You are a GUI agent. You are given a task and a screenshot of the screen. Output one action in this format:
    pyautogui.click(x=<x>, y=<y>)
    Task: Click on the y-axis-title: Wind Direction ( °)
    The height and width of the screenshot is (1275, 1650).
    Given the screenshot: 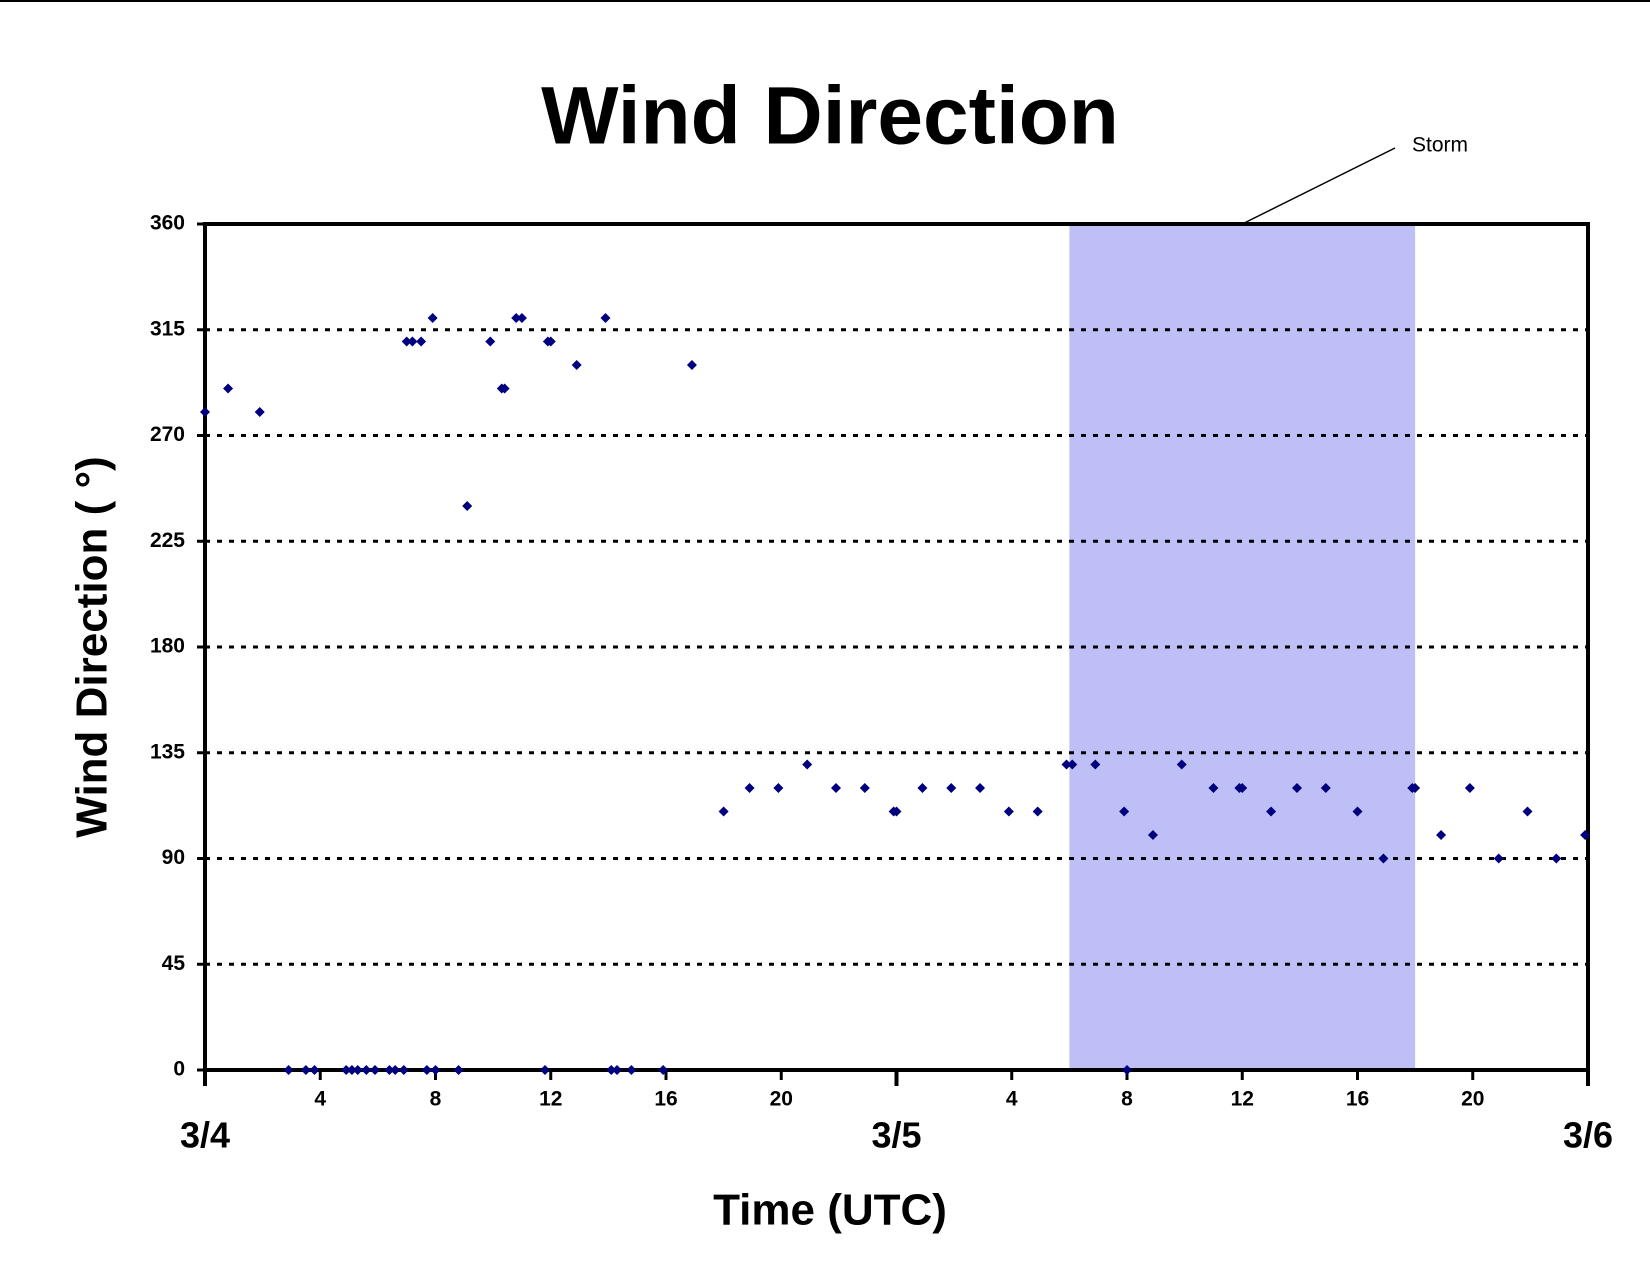 What is the action you would take?
    pyautogui.click(x=92, y=646)
    